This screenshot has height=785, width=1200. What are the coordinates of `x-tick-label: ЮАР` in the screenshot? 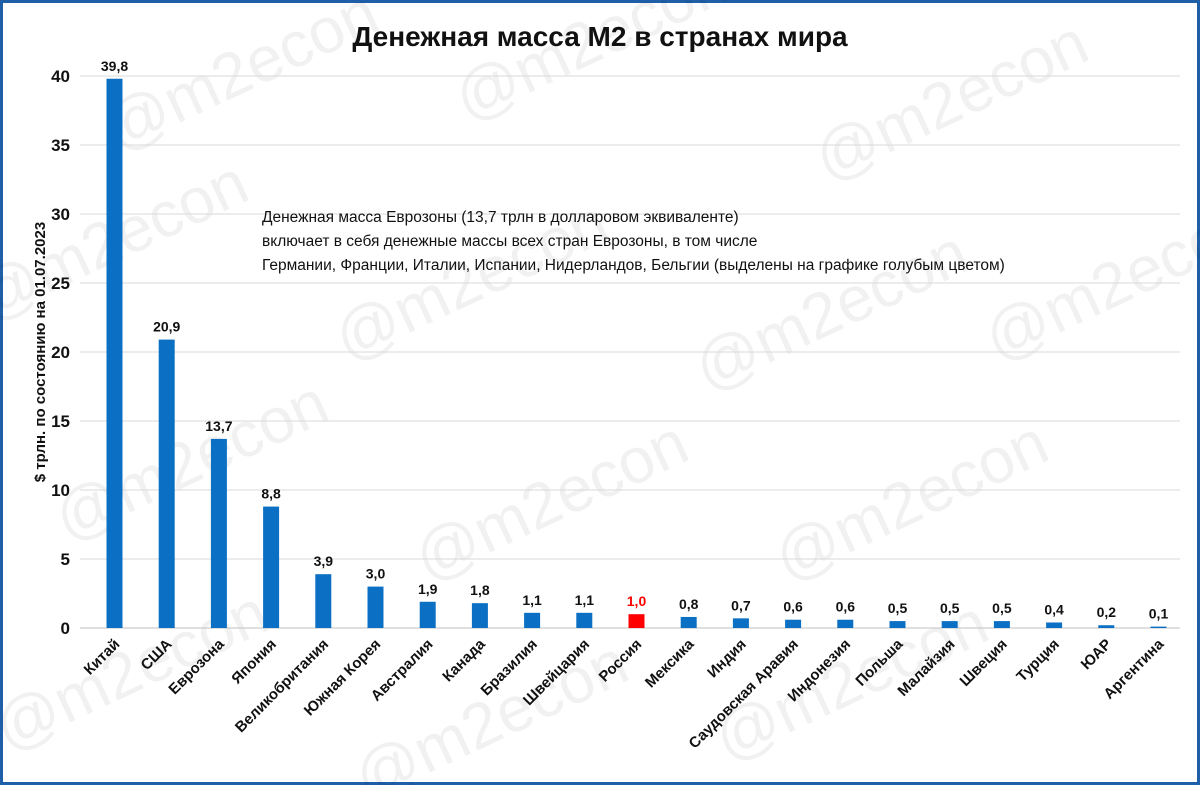 It's located at (1096, 654).